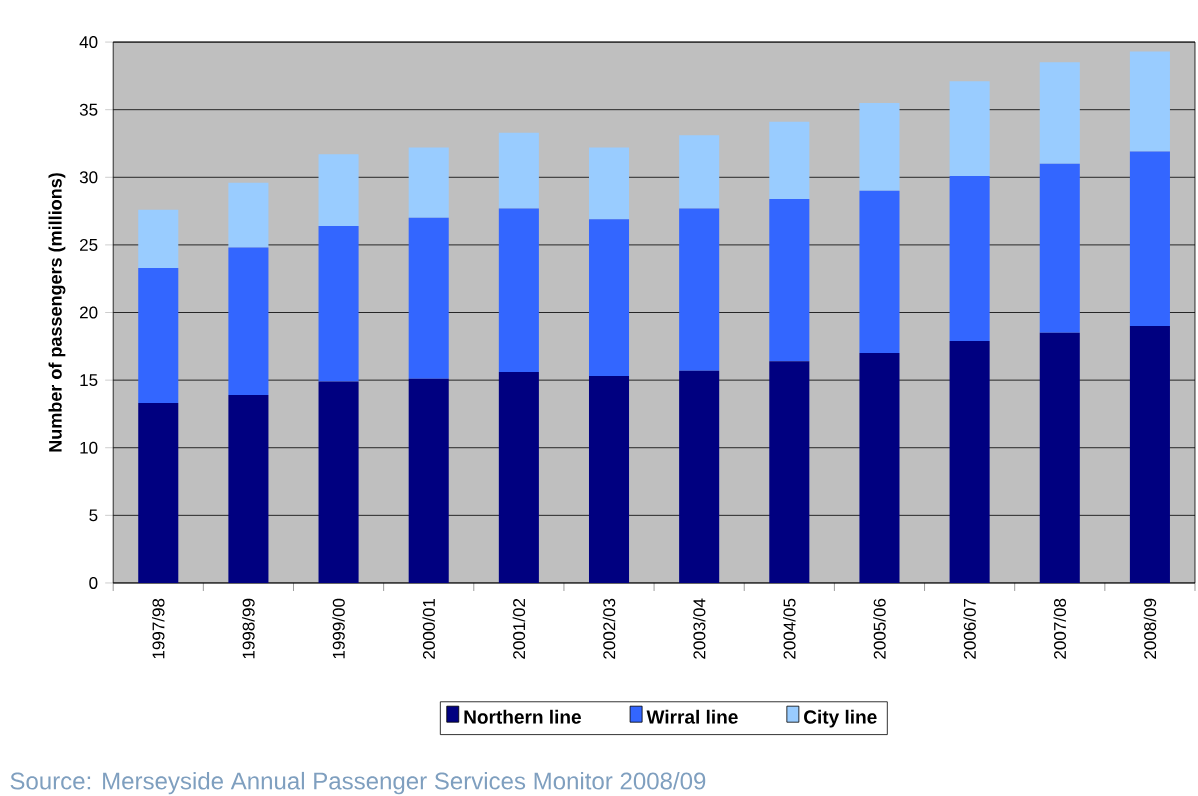 The height and width of the screenshot is (796, 1198). What do you see at coordinates (1150, 628) in the screenshot?
I see `x-tick-label: 2008/09` at bounding box center [1150, 628].